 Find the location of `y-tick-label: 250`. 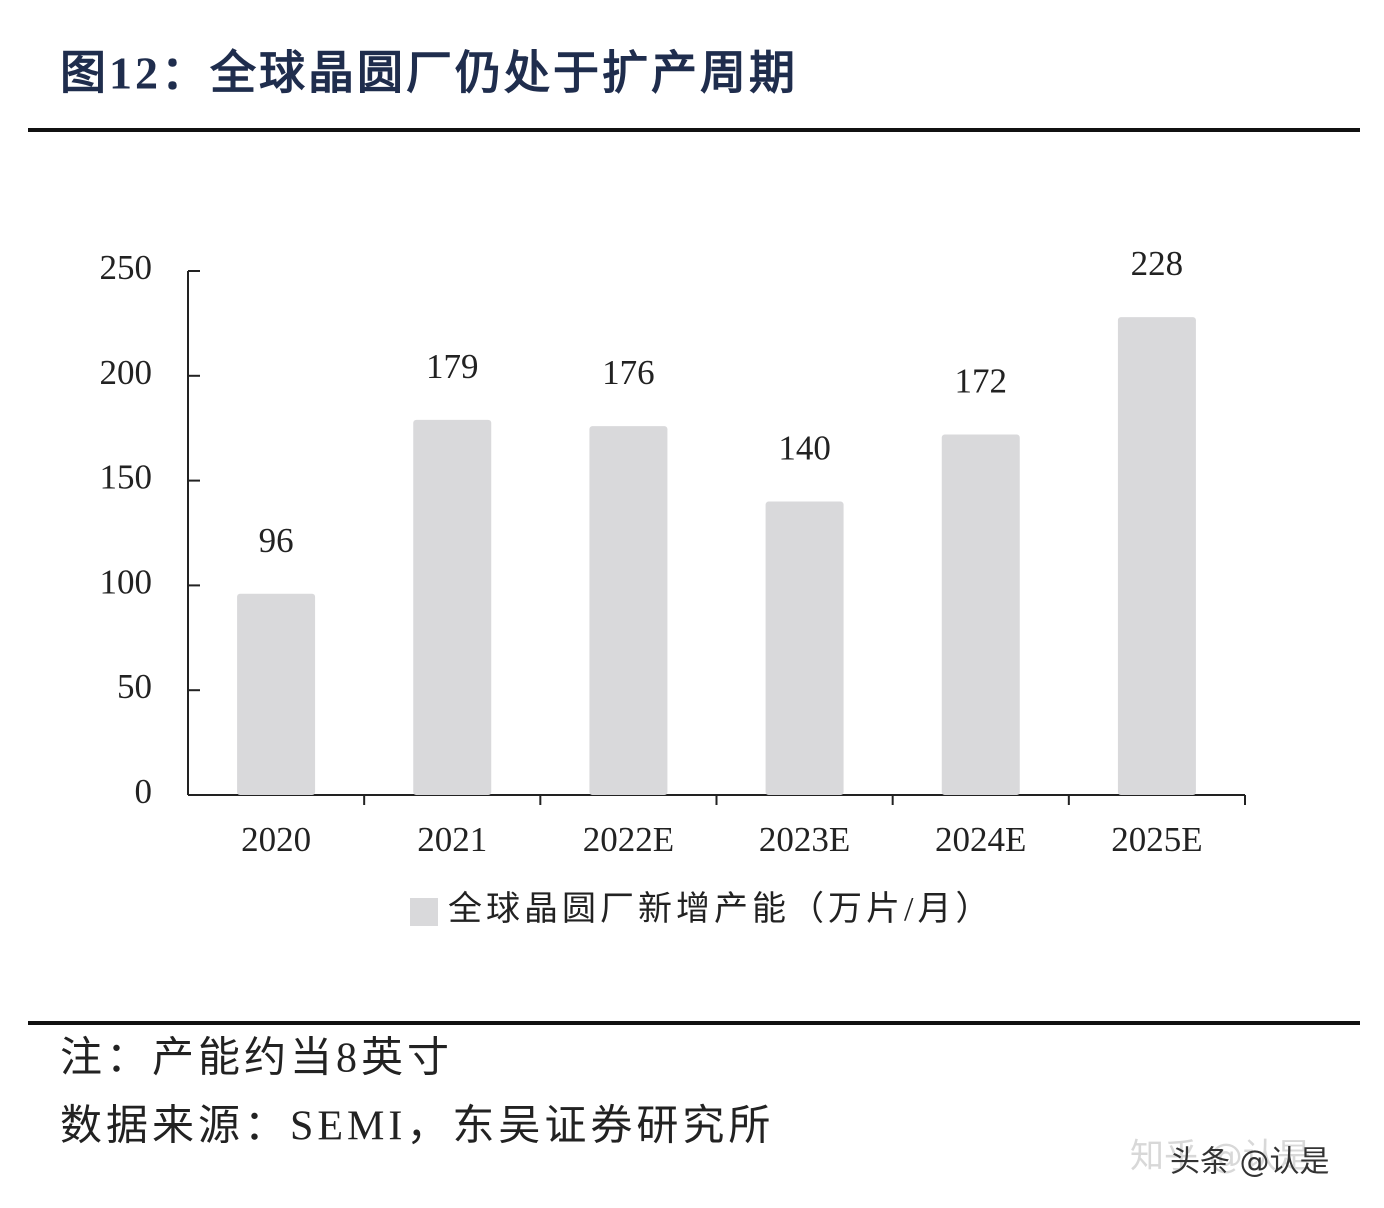

y-tick-label: 250 is located at coordinates (126, 267).